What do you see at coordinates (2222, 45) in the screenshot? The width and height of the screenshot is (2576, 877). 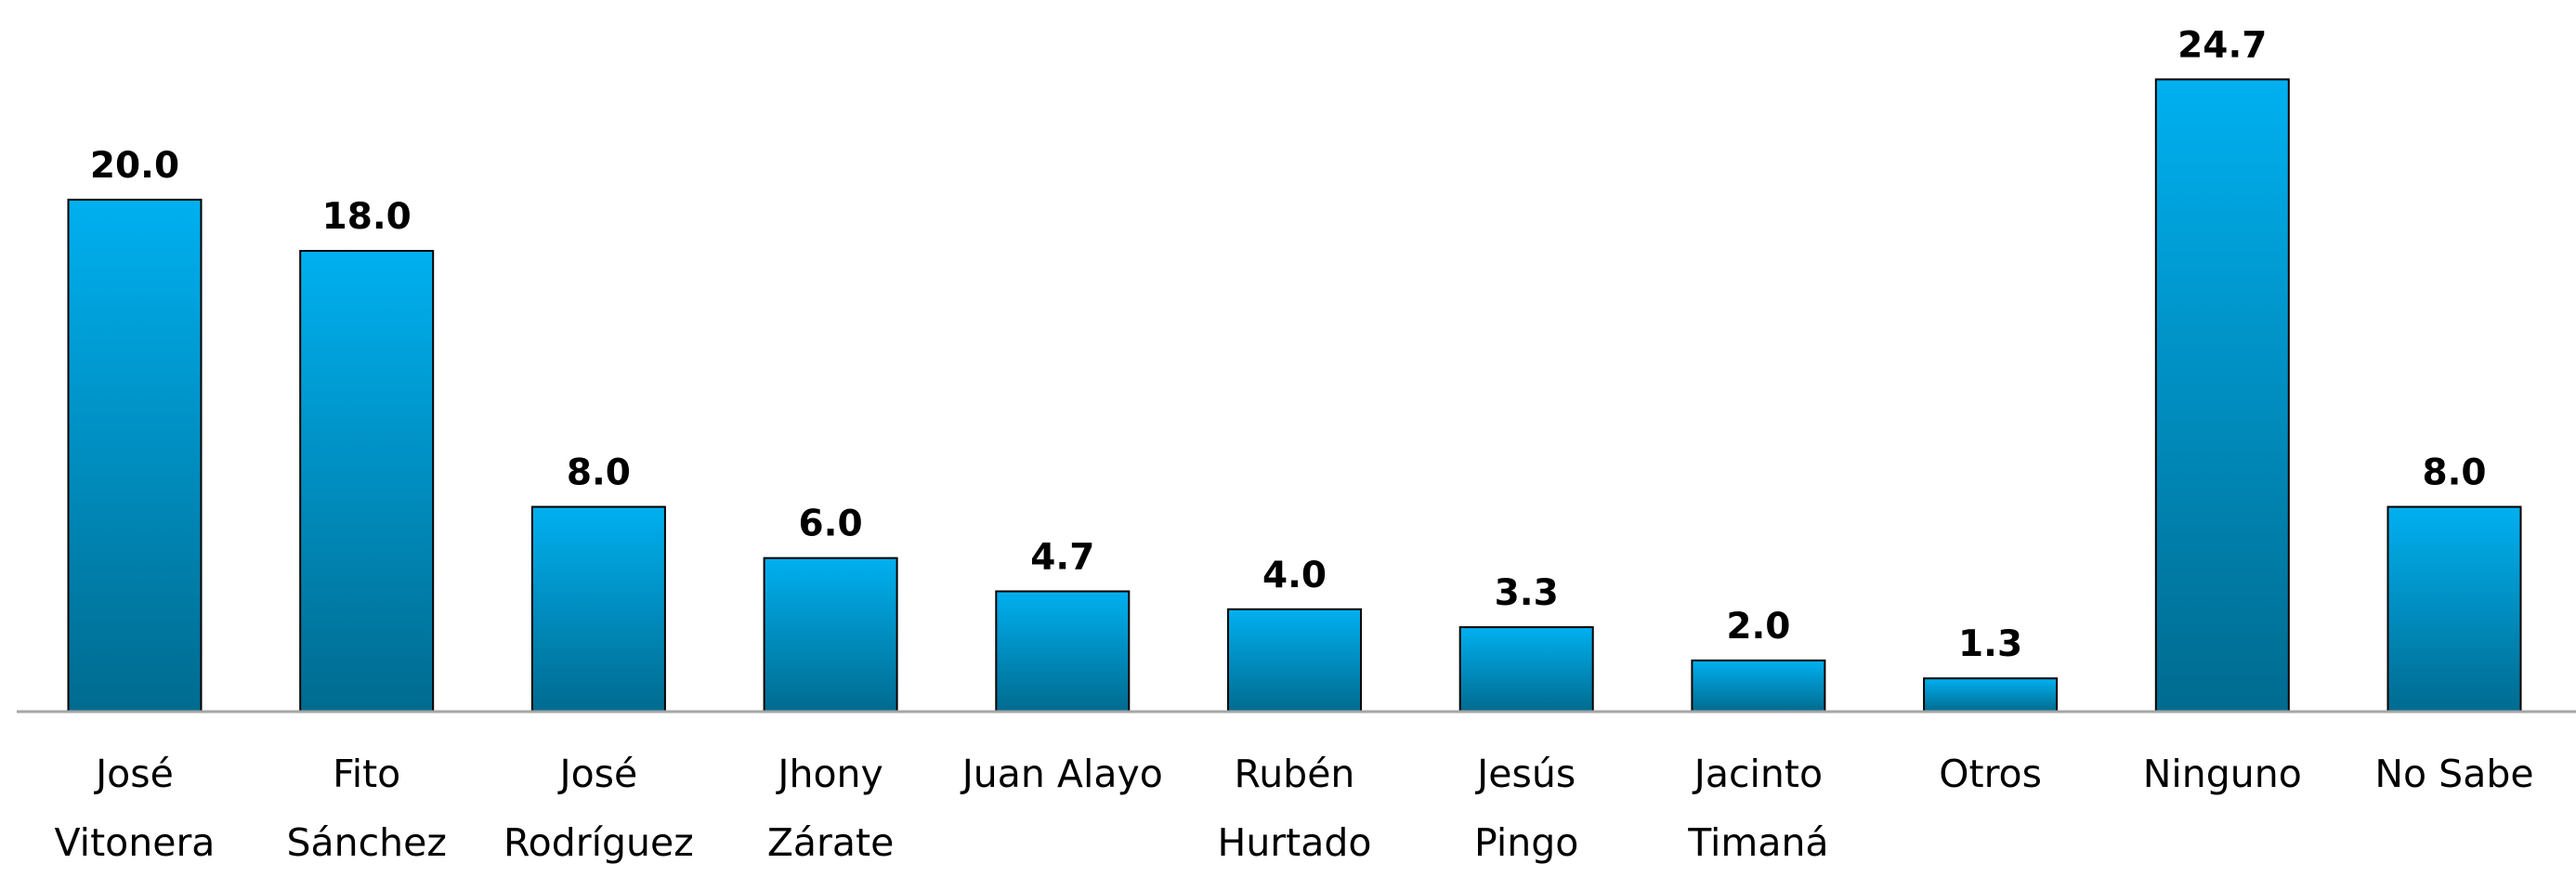 I see `value-label: 24.7` at bounding box center [2222, 45].